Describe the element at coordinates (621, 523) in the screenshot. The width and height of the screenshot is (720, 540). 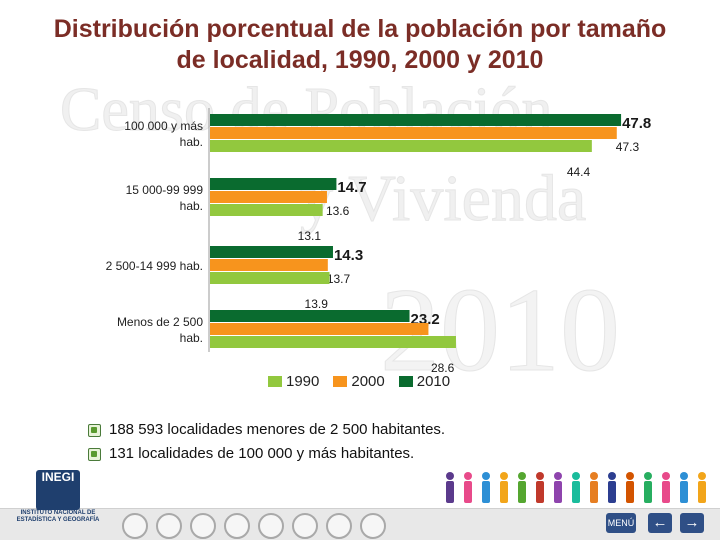
I see `menu-button: MENÚ` at that location.